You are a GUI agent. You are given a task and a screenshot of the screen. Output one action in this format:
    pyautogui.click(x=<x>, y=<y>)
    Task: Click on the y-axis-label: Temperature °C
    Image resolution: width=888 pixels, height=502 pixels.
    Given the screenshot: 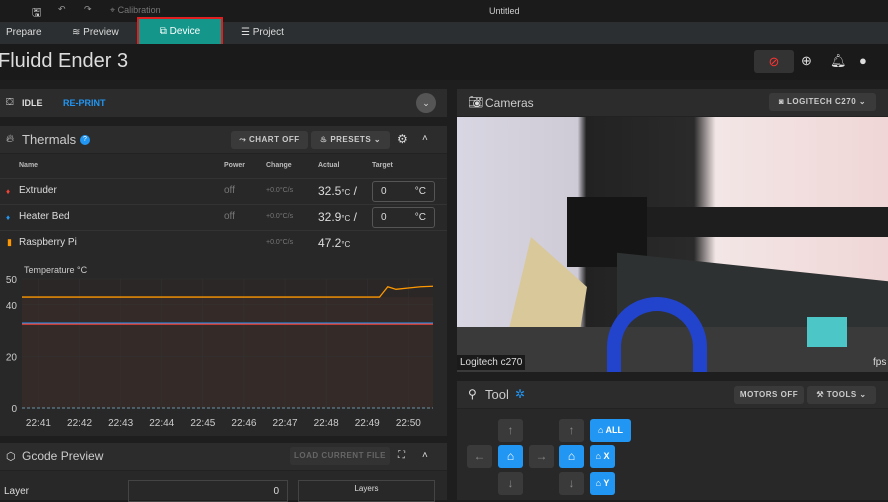 What is the action you would take?
    pyautogui.click(x=56, y=270)
    